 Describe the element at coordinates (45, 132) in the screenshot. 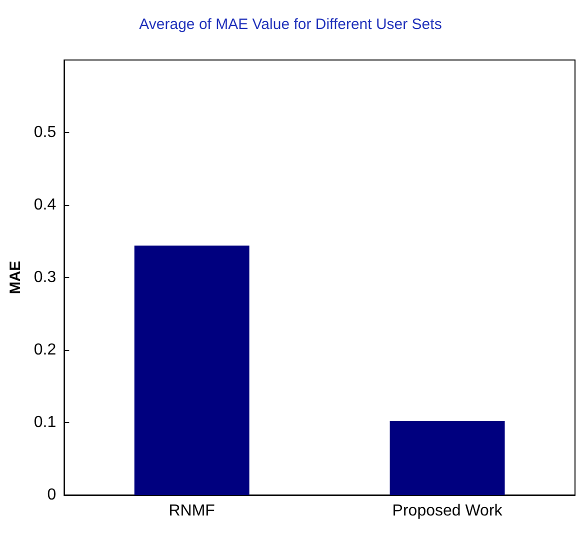

I see `y-tick-label: 0.5` at that location.